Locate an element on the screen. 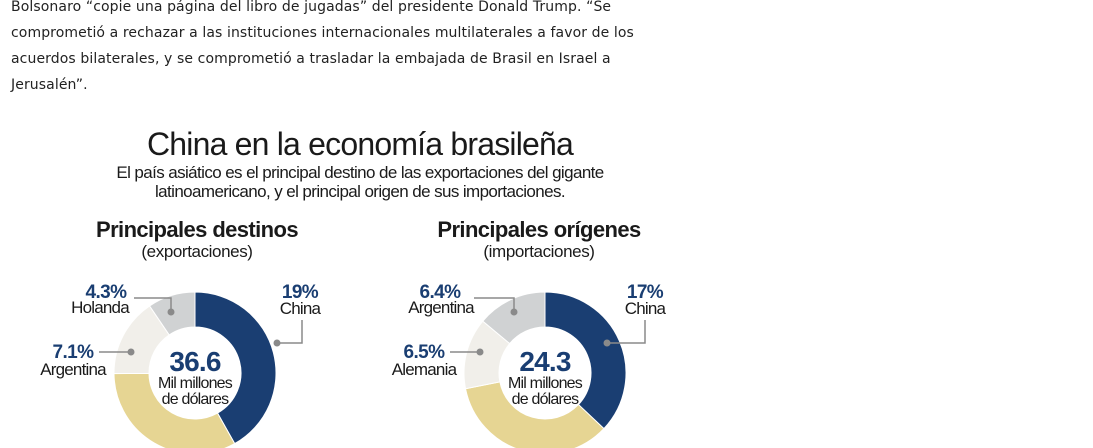 The width and height of the screenshot is (1093, 448). slice-value-label: 6.5% is located at coordinates (425, 352).